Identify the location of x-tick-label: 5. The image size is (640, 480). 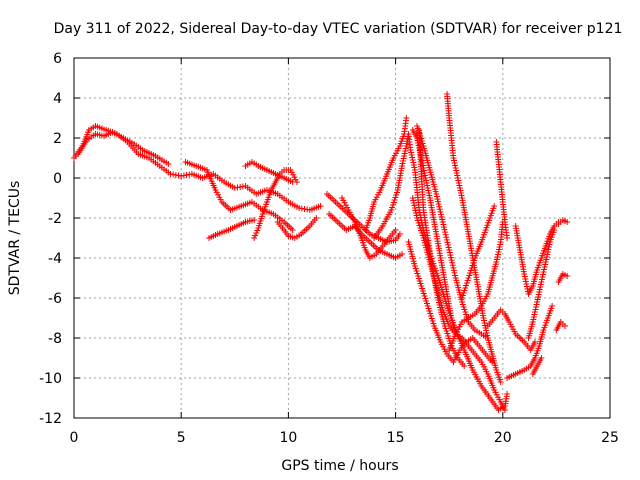
(181, 438).